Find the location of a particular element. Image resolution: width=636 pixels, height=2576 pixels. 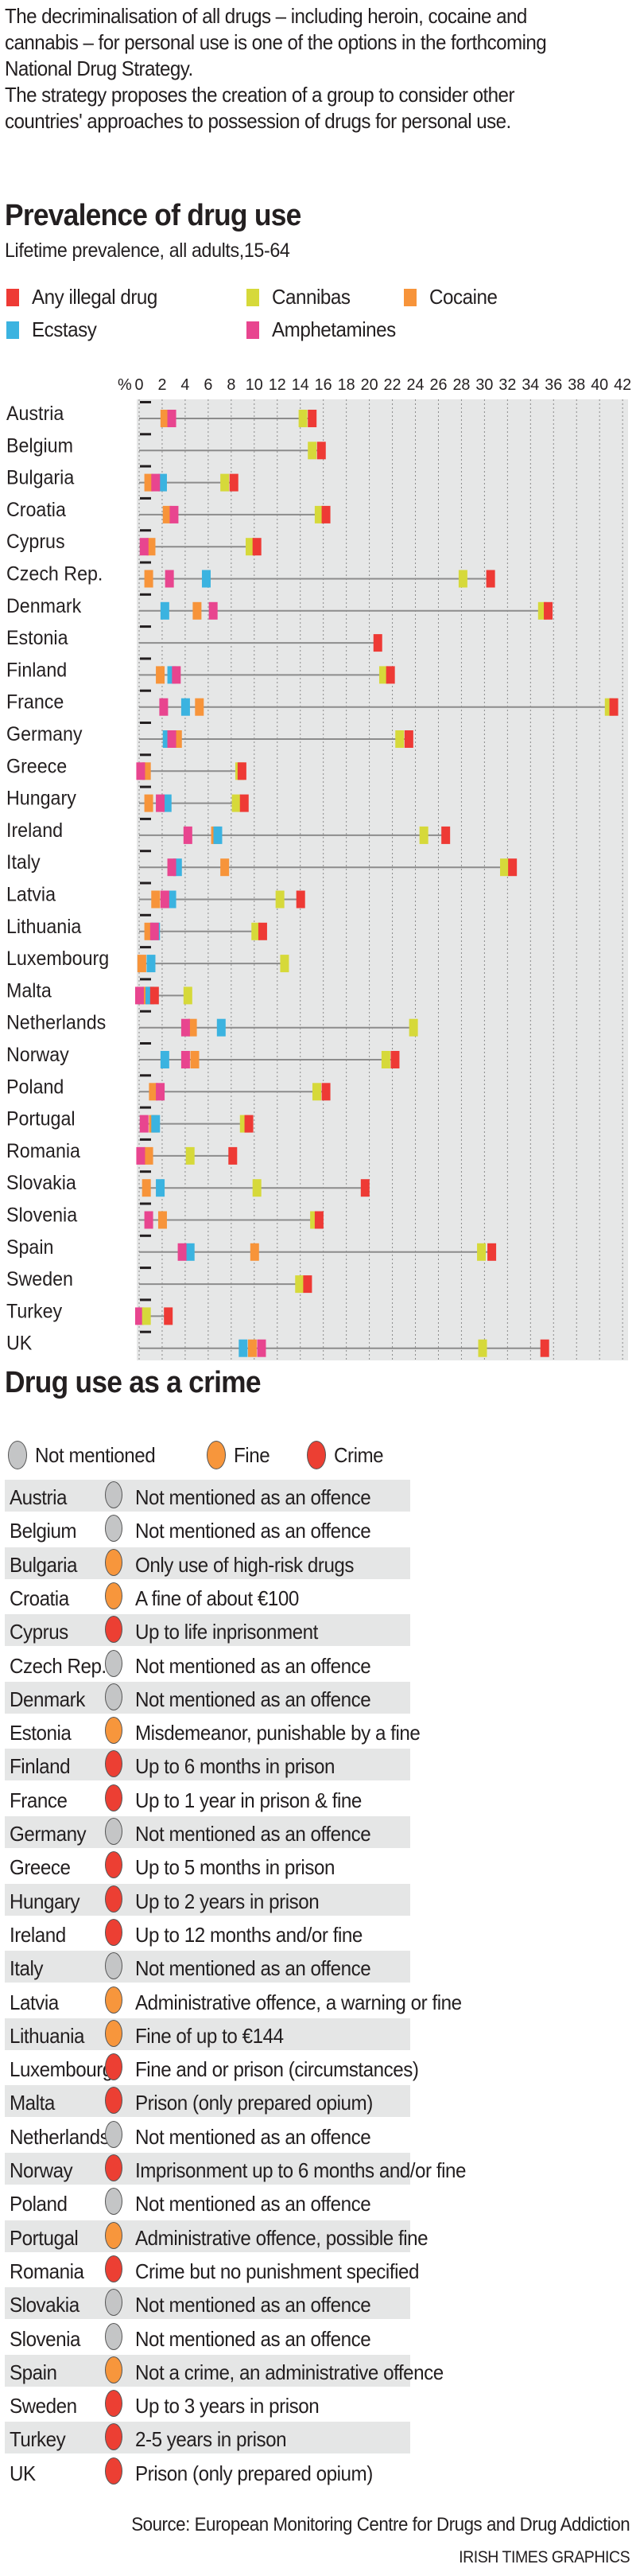

row-country: Slovenia is located at coordinates (45, 2339).